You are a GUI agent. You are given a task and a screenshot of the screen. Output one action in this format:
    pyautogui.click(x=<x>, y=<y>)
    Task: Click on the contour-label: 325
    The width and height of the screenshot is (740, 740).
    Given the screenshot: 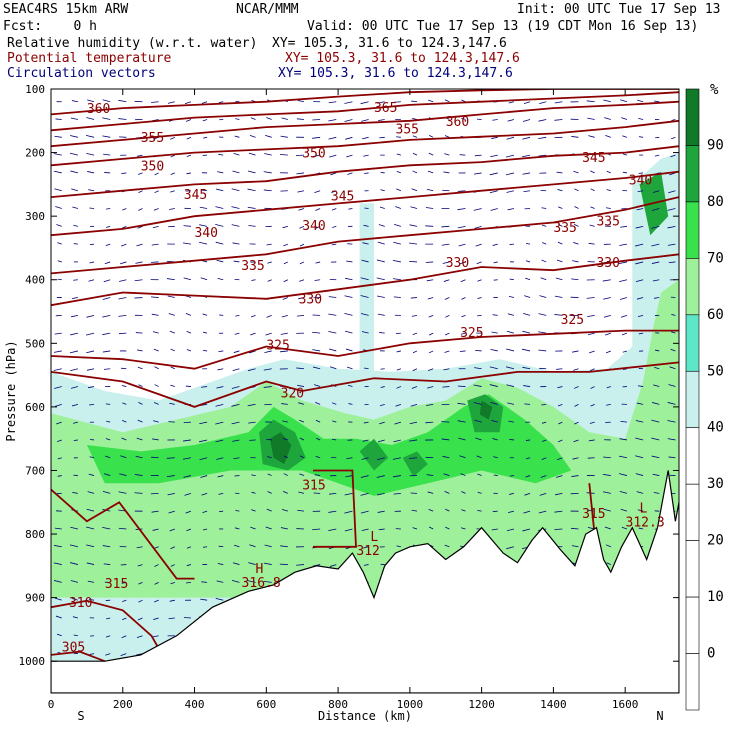 What is the action you would take?
    pyautogui.click(x=572, y=320)
    